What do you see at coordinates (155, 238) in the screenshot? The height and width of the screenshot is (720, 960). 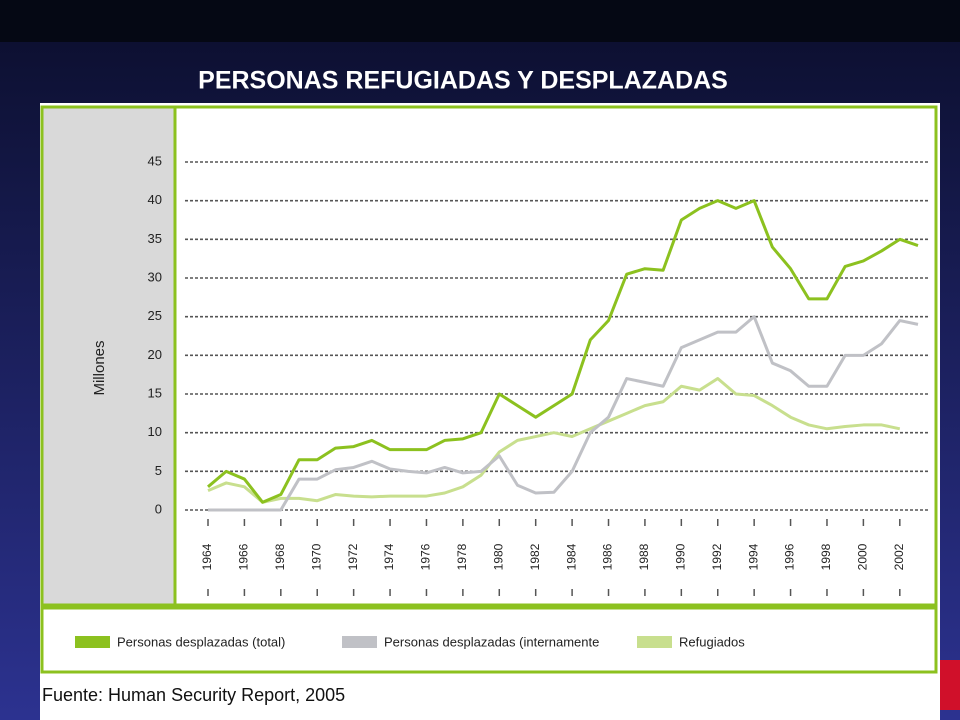 I see `y-tick-label: 35` at bounding box center [155, 238].